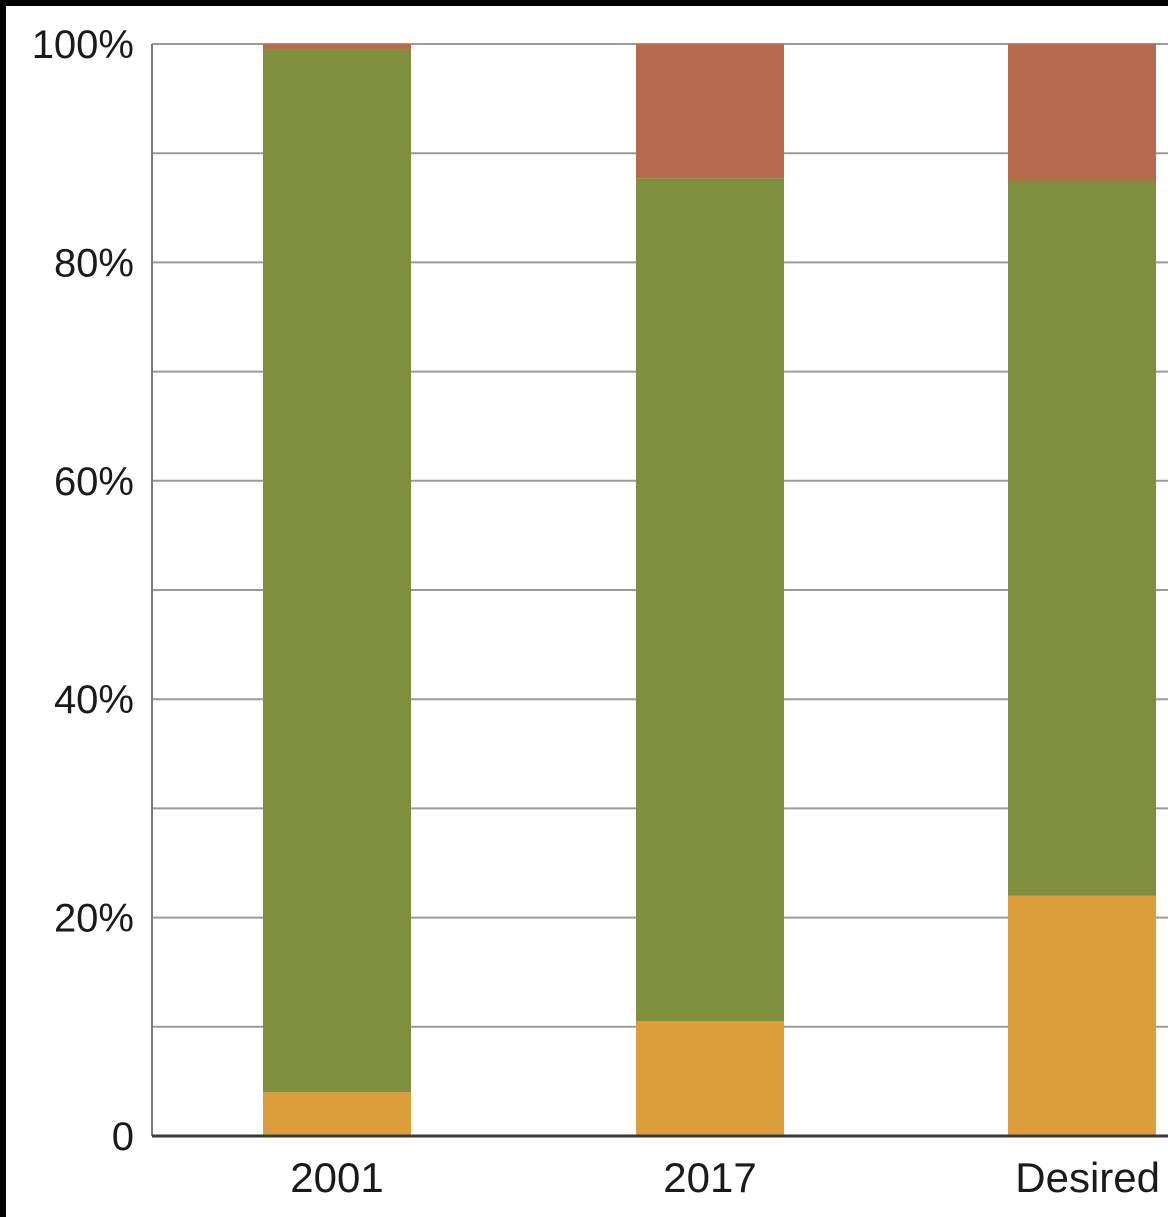 This screenshot has height=1217, width=1168. What do you see at coordinates (83, 45) in the screenshot?
I see `y-tick-label-100: 100%` at bounding box center [83, 45].